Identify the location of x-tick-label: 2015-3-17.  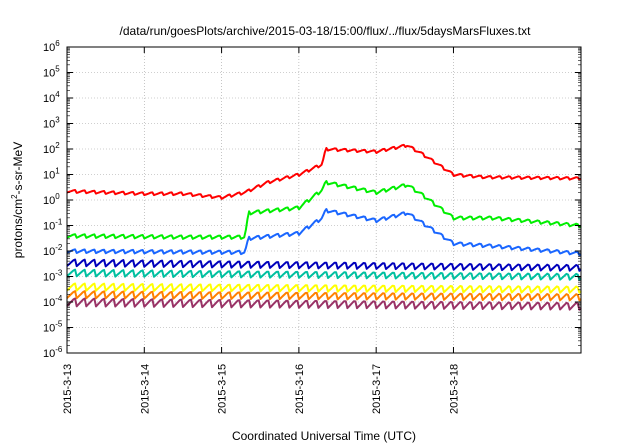
(377, 389).